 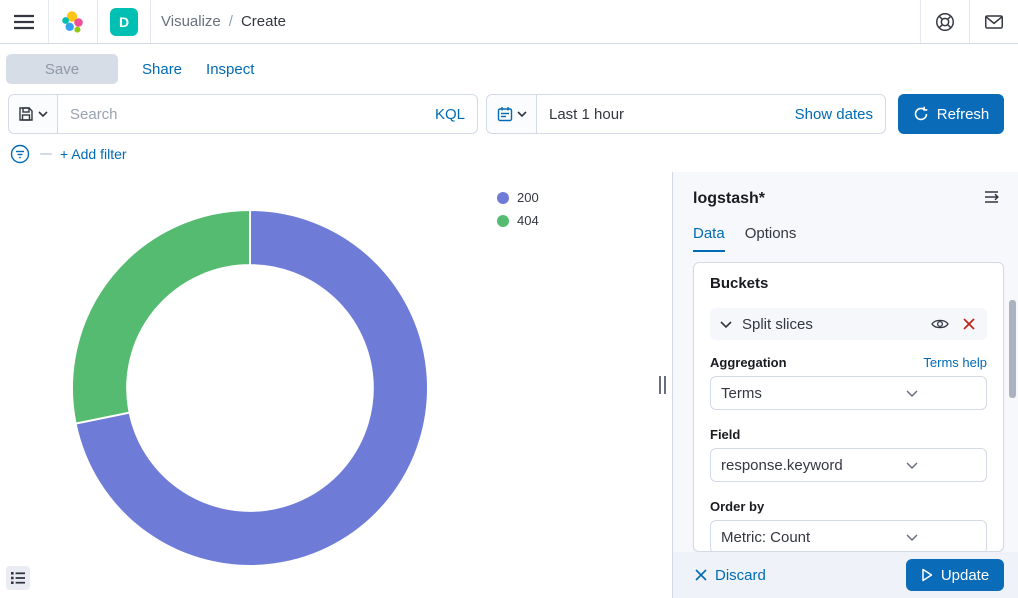 I want to click on legend-label: 404, so click(x=528, y=220).